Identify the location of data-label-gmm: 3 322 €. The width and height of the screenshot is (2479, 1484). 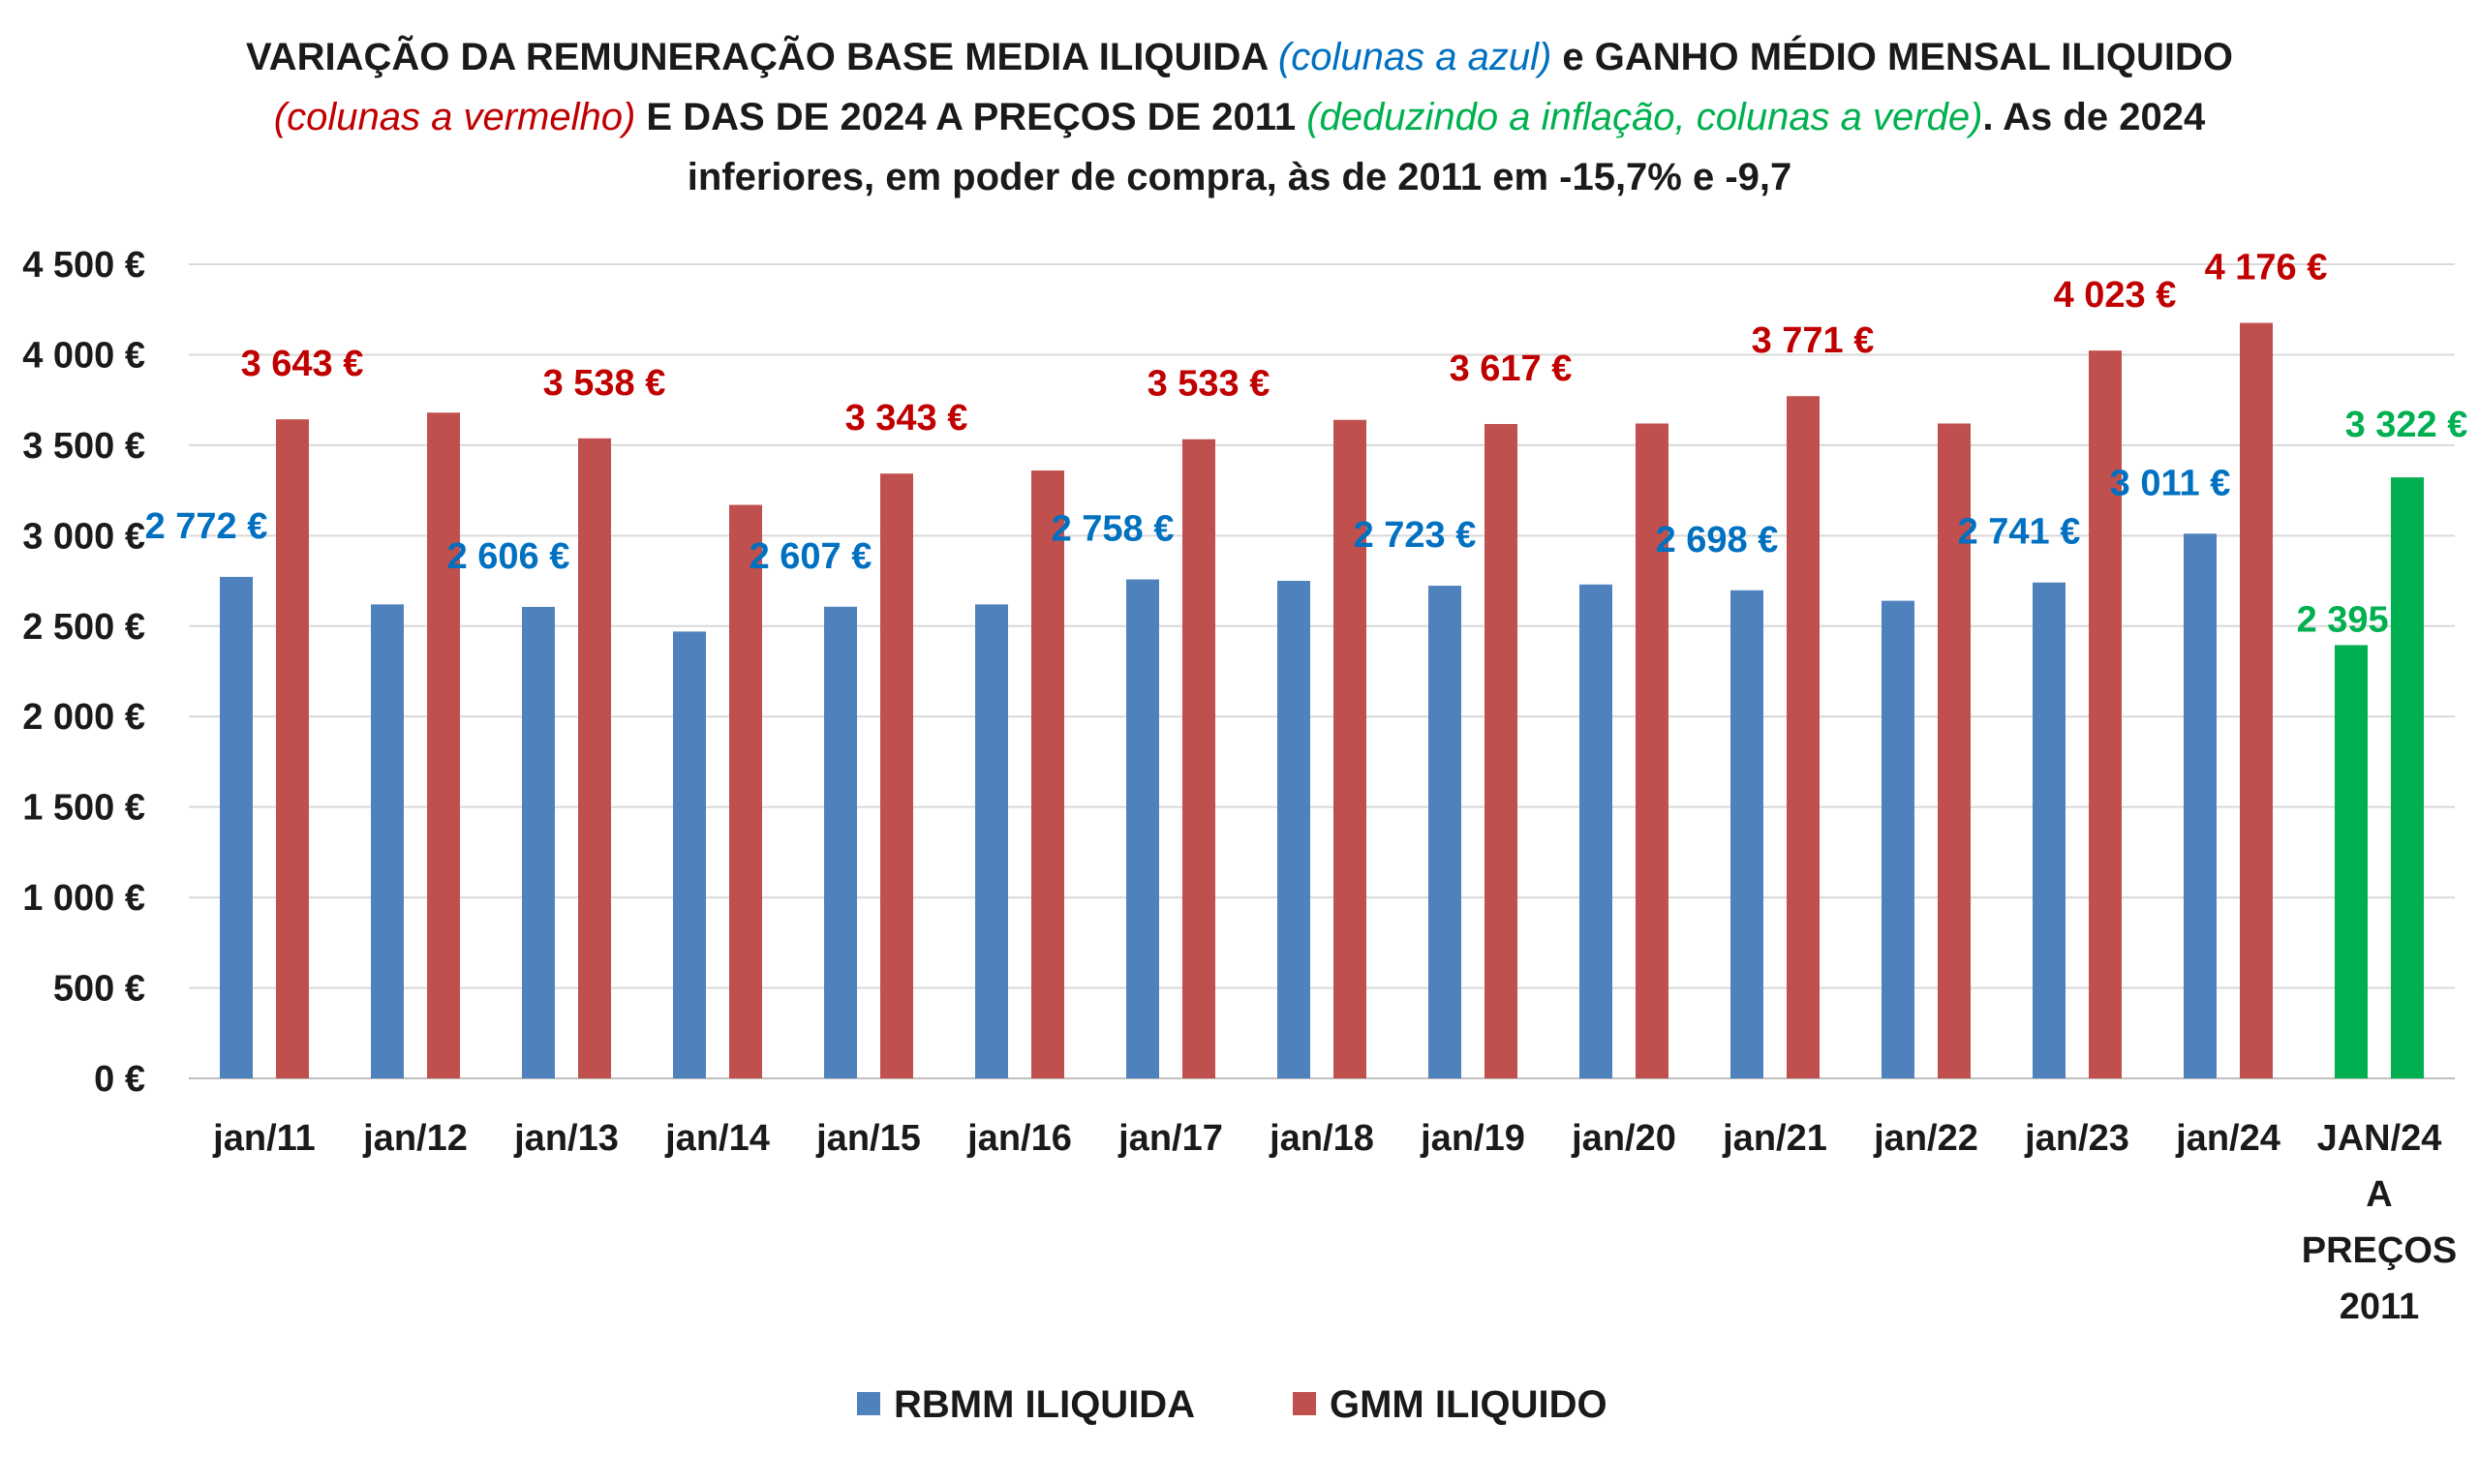
(2406, 425).